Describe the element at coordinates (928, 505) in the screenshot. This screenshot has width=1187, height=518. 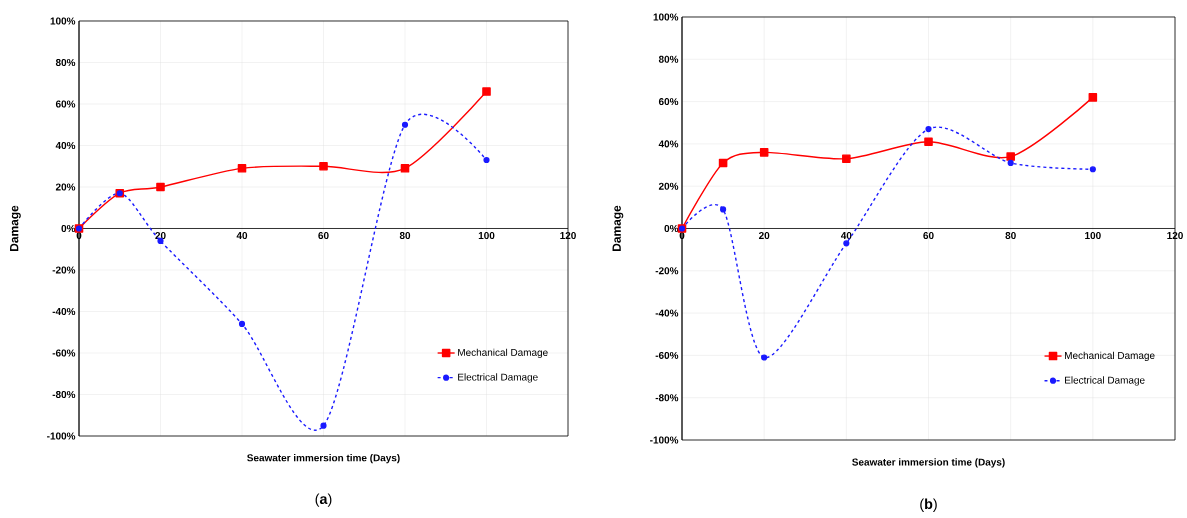
I see `text: (b)` at that location.